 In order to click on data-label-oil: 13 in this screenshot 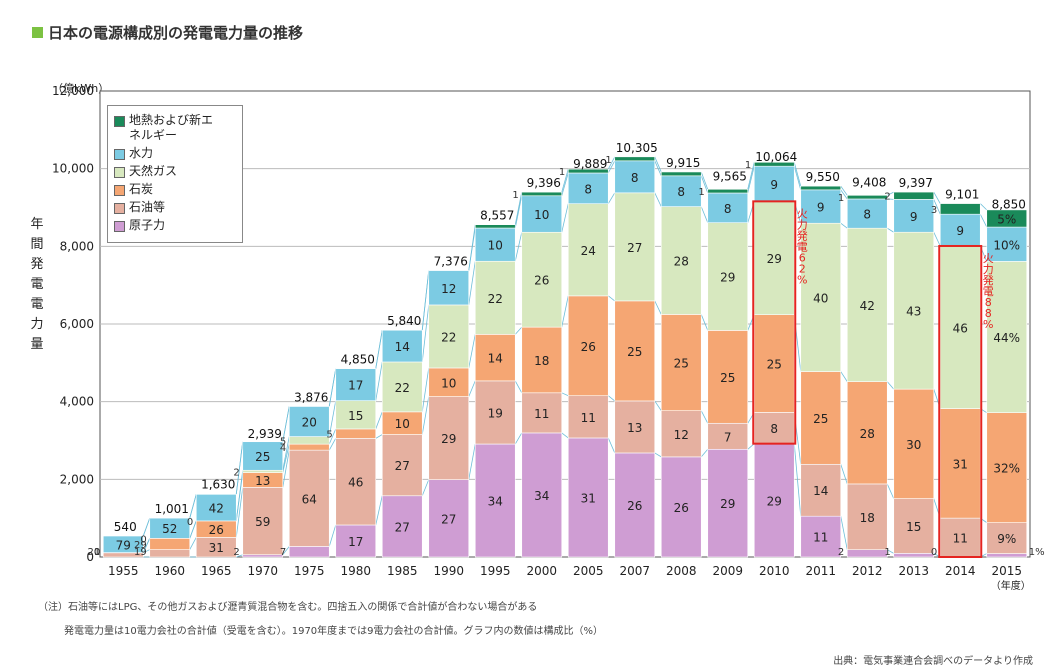, I will do `click(634, 428)`.